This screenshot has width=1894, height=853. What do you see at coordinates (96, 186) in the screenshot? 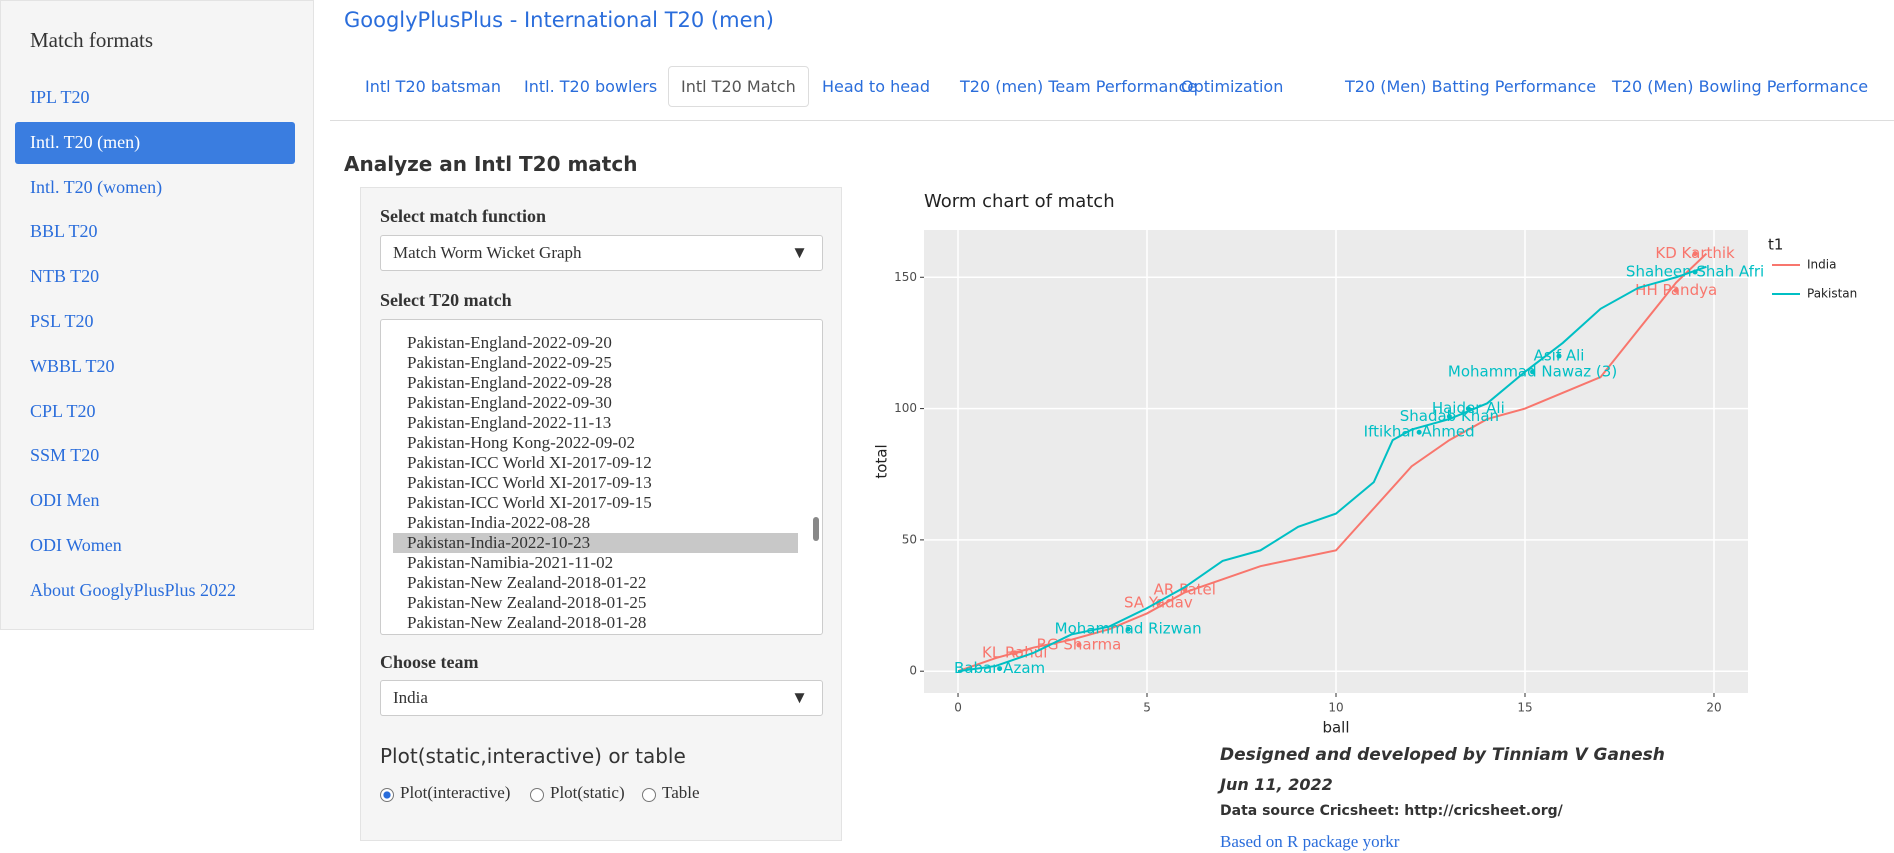
I see `sidebar-item: Intl. T20 (women)` at bounding box center [96, 186].